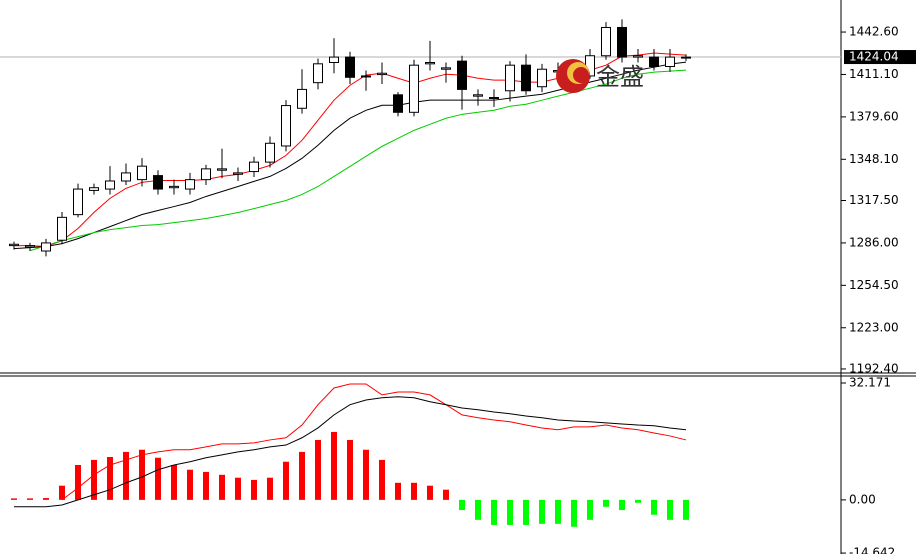  I want to click on y-tick-label: -14.642, so click(872, 550).